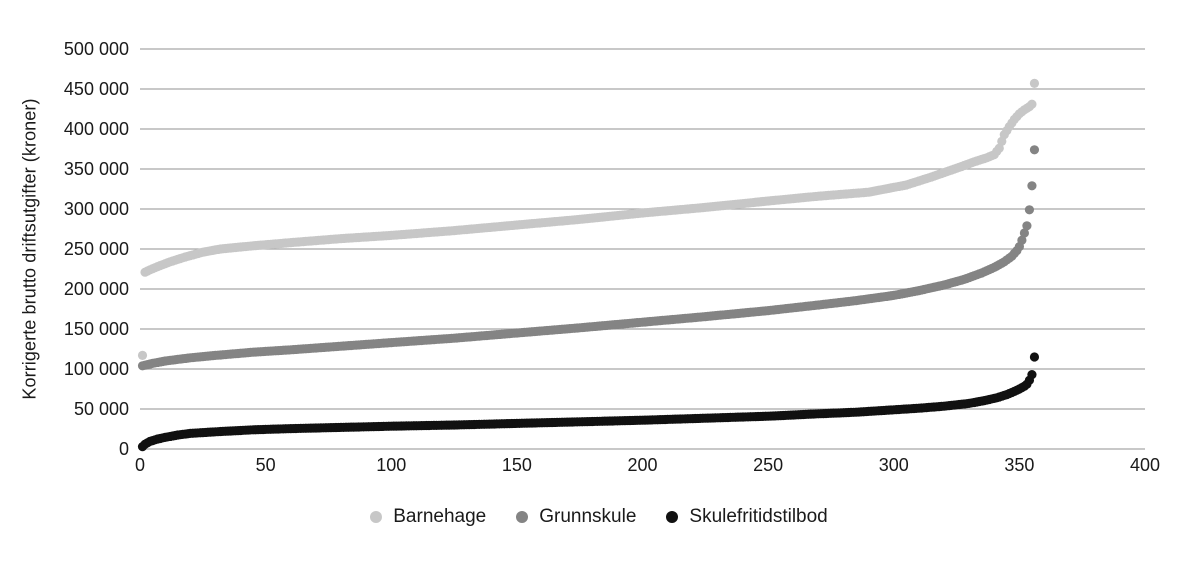 The width and height of the screenshot is (1198, 568). Describe the element at coordinates (758, 516) in the screenshot. I see `legend-label-skulefritidstilbod: Skulefritidstilbod` at that location.